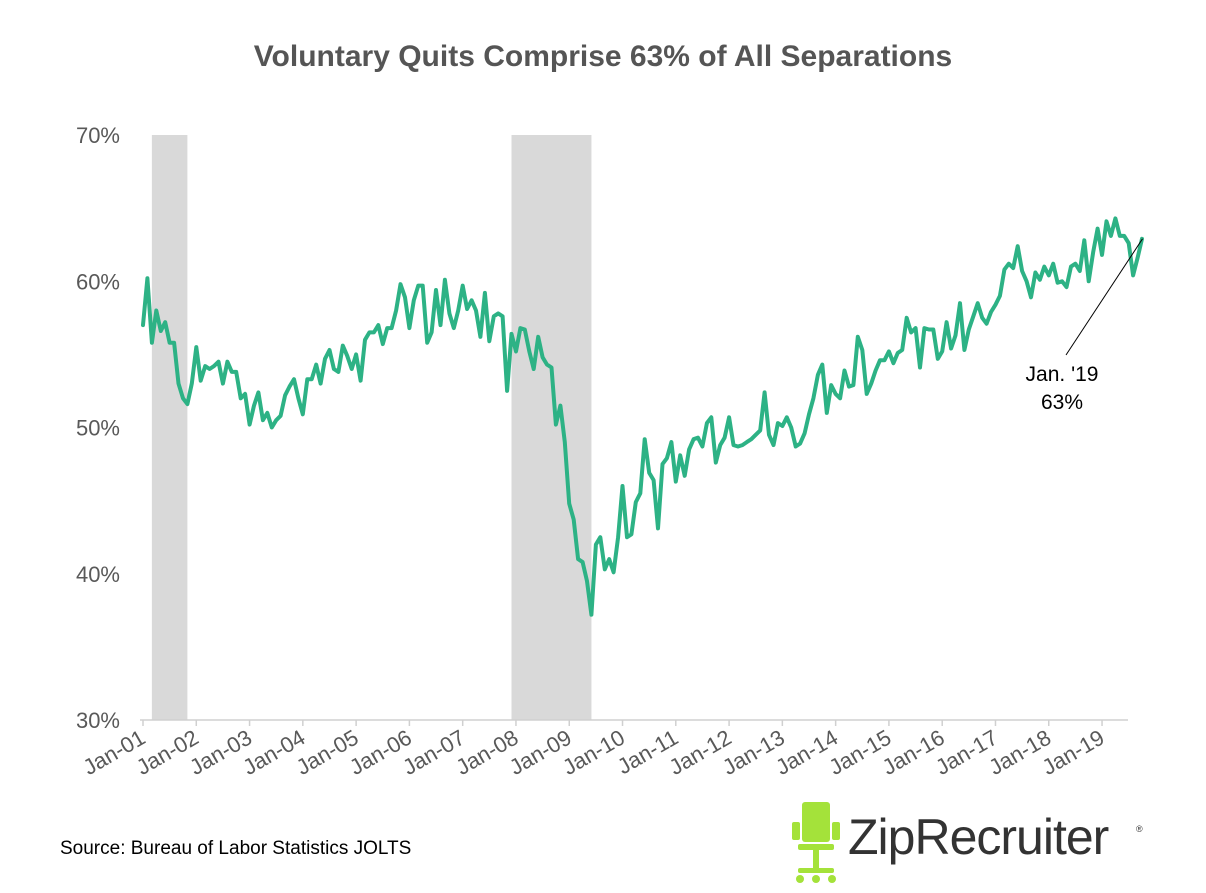 This screenshot has width=1206, height=893. What do you see at coordinates (1073, 752) in the screenshot?
I see `x-tick-label: Jan-19` at bounding box center [1073, 752].